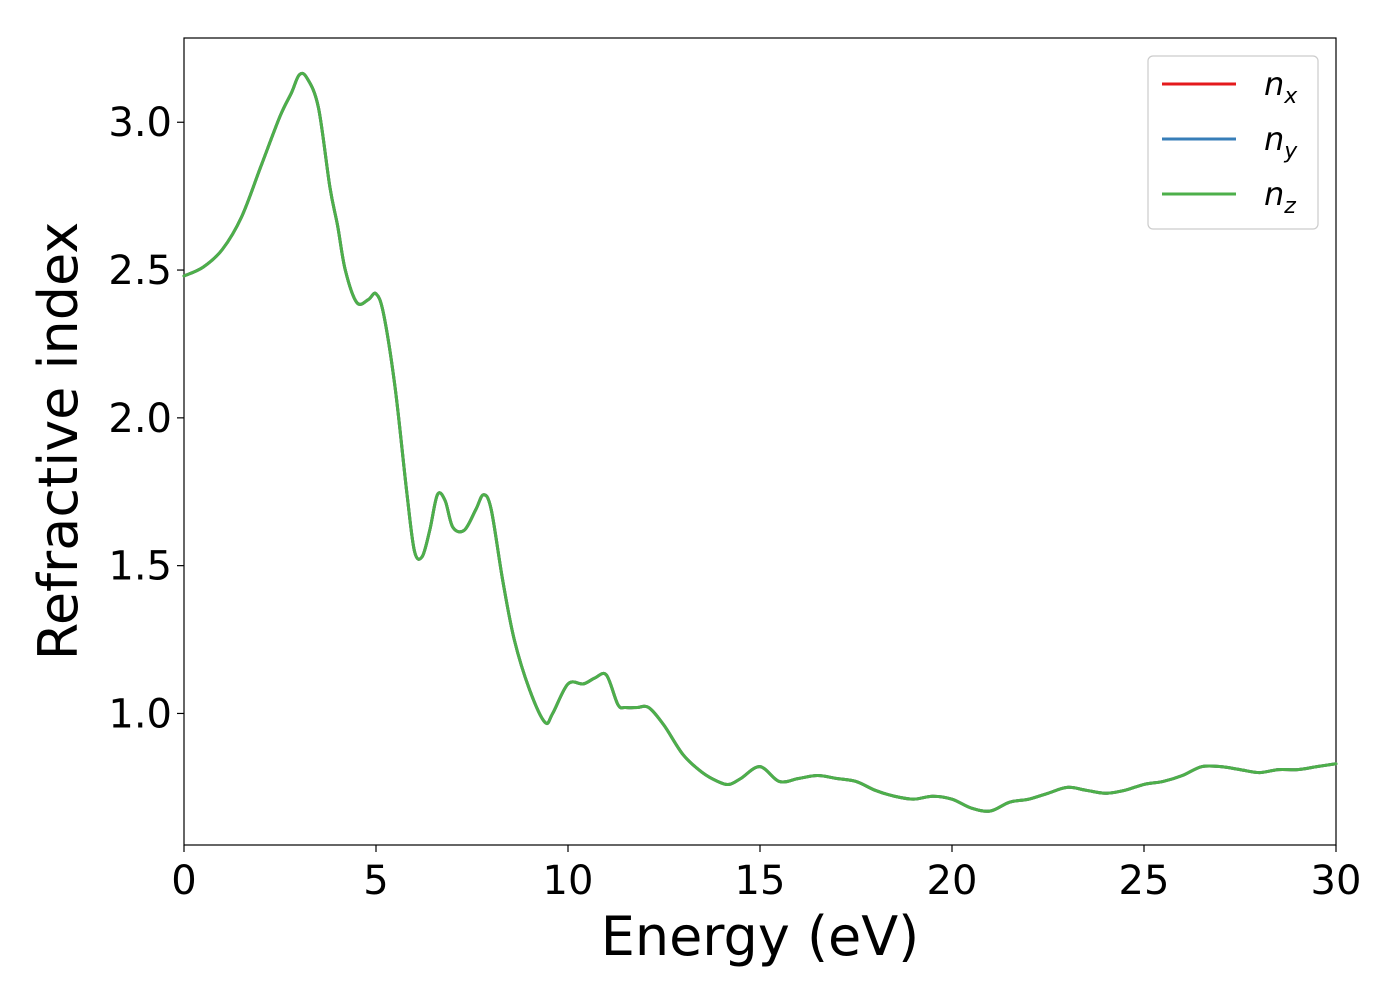 Image resolution: width=1400 pixels, height=1000 pixels. What do you see at coordinates (140, 714) in the screenshot?
I see `y-tick-label: 1.0` at bounding box center [140, 714].